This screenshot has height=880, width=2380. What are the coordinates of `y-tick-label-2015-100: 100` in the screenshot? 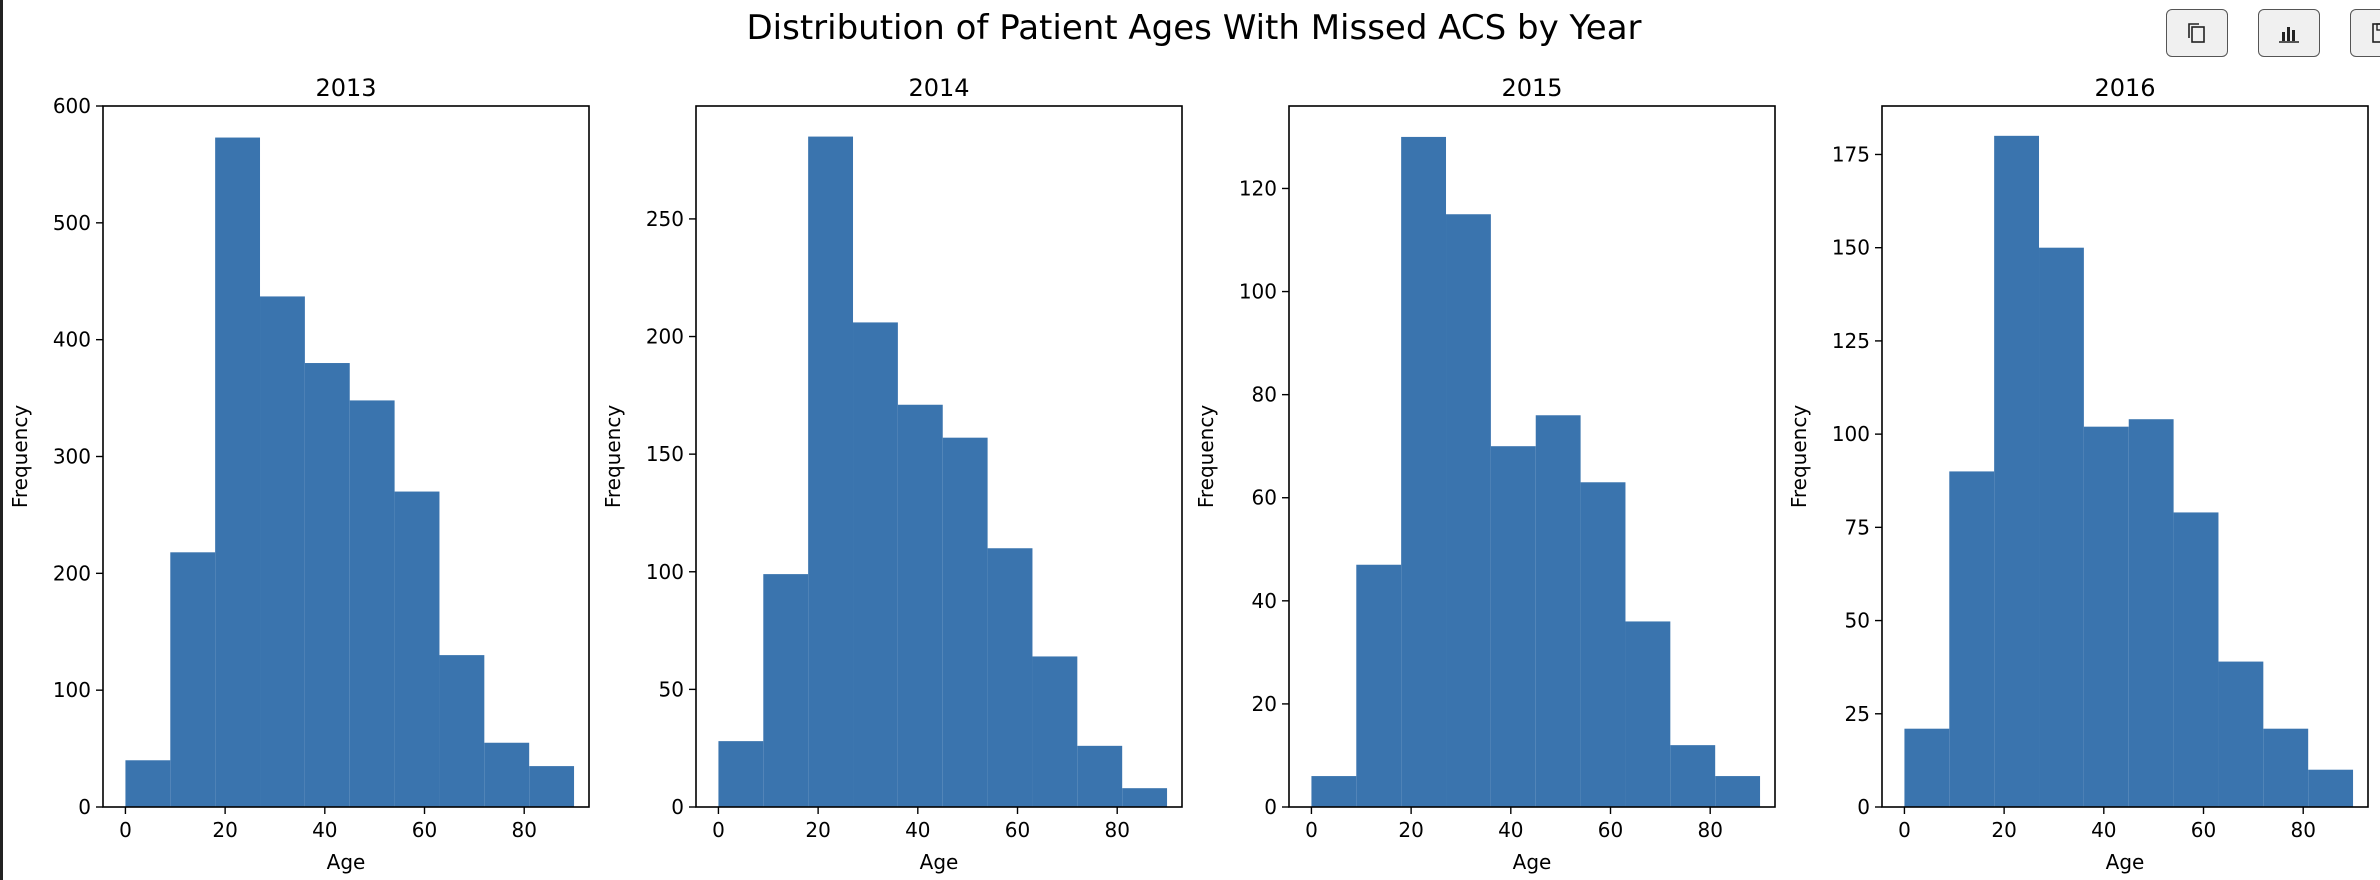 It's located at (1258, 292).